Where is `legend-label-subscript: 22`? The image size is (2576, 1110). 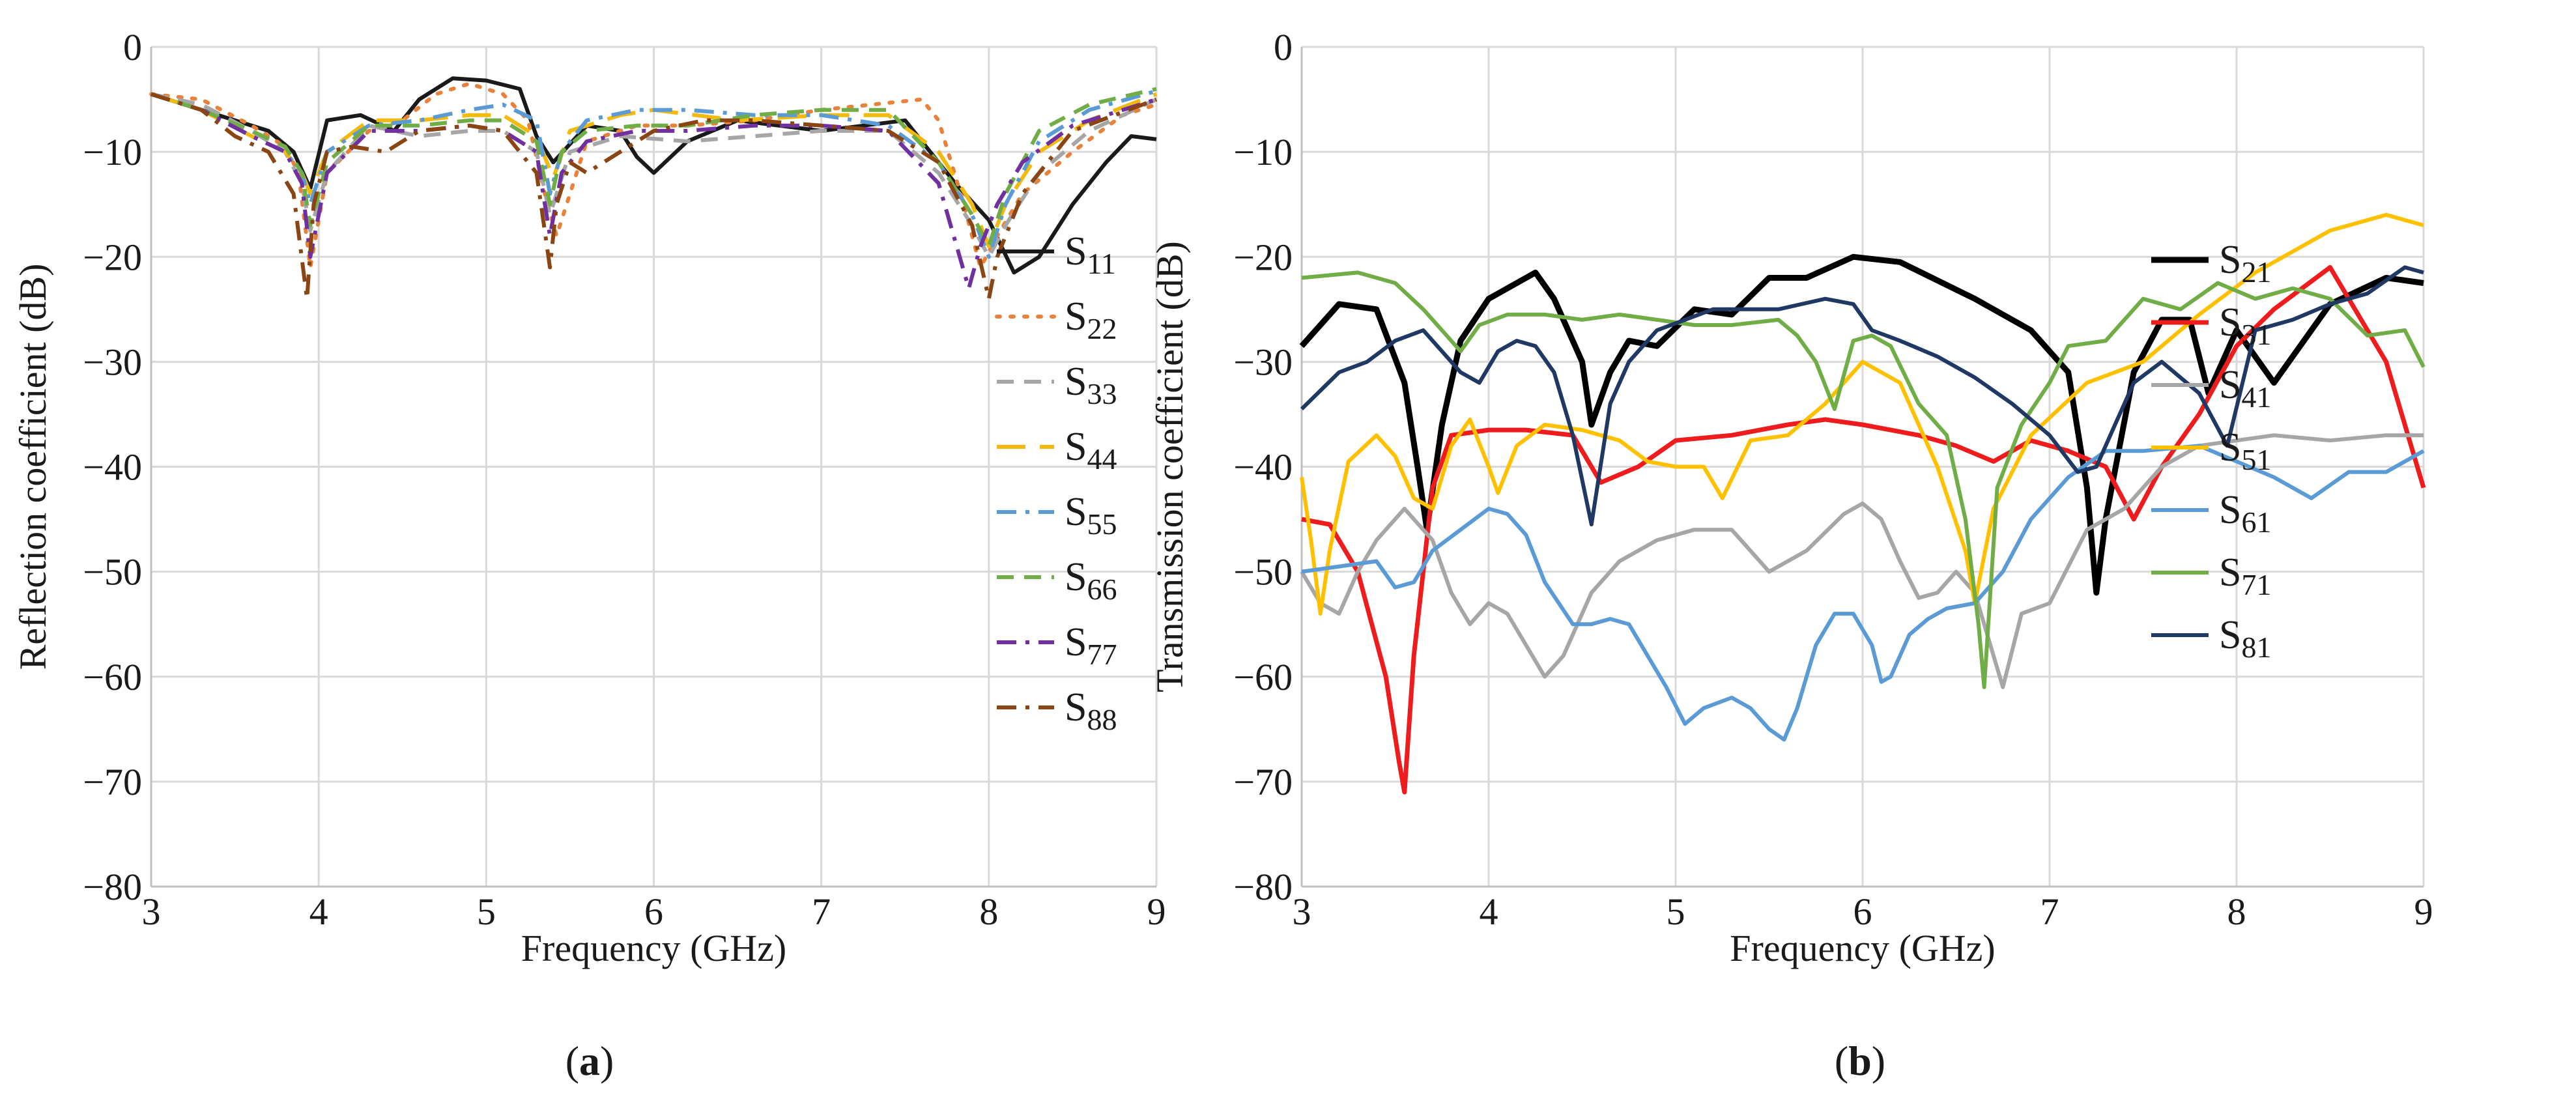 legend-label-subscript: 22 is located at coordinates (1102, 328).